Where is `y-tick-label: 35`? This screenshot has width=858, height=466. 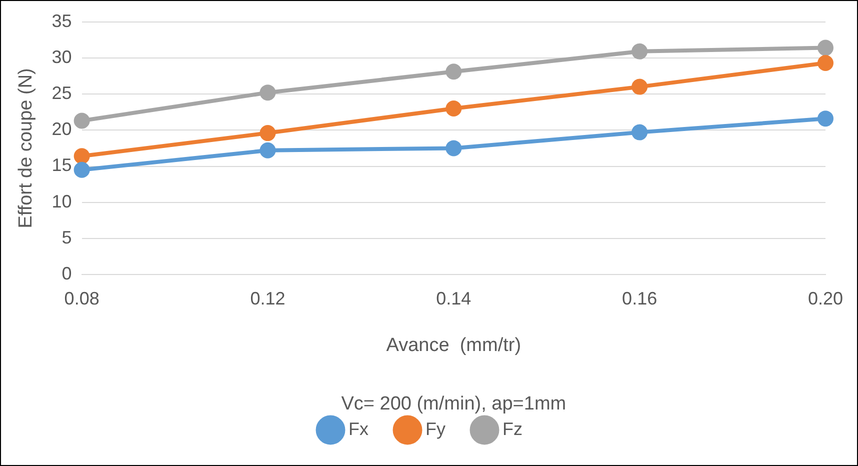
y-tick-label: 35 is located at coordinates (62, 20).